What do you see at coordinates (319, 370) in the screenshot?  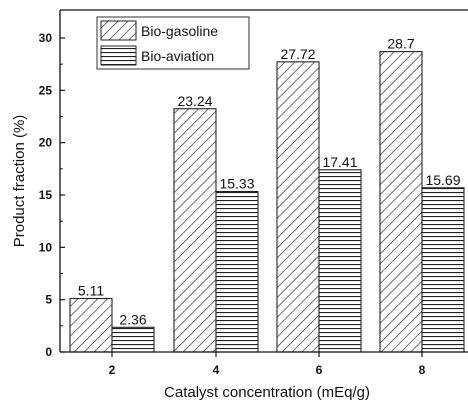 I see `x-tick-label-6: 6` at bounding box center [319, 370].